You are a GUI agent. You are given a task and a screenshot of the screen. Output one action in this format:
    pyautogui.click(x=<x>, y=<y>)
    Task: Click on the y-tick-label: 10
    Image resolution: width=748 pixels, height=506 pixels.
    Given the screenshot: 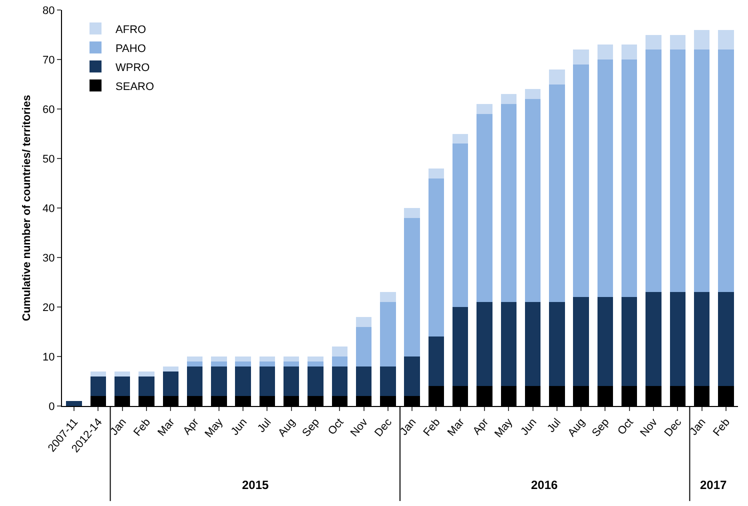 What is the action you would take?
    pyautogui.click(x=48, y=357)
    